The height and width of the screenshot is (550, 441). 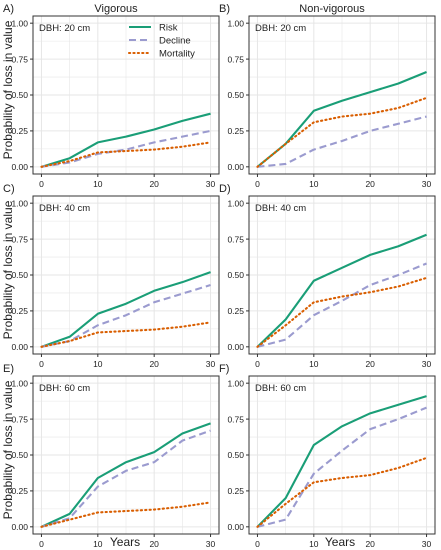 I want to click on column-title: Vigorous, so click(x=116, y=9).